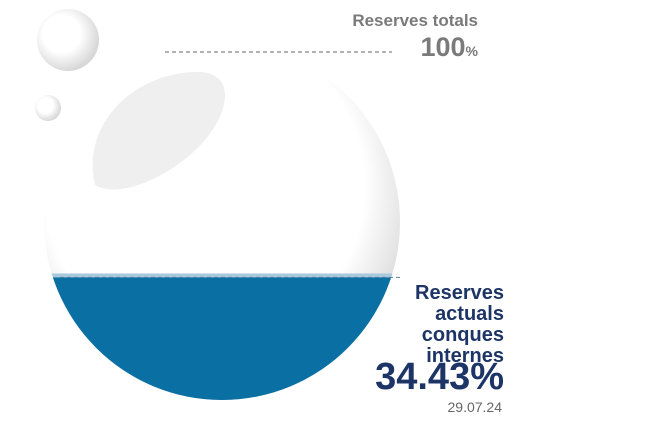 This screenshot has height=445, width=650. Describe the element at coordinates (443, 47) in the screenshot. I see `total-number: 100` at that location.